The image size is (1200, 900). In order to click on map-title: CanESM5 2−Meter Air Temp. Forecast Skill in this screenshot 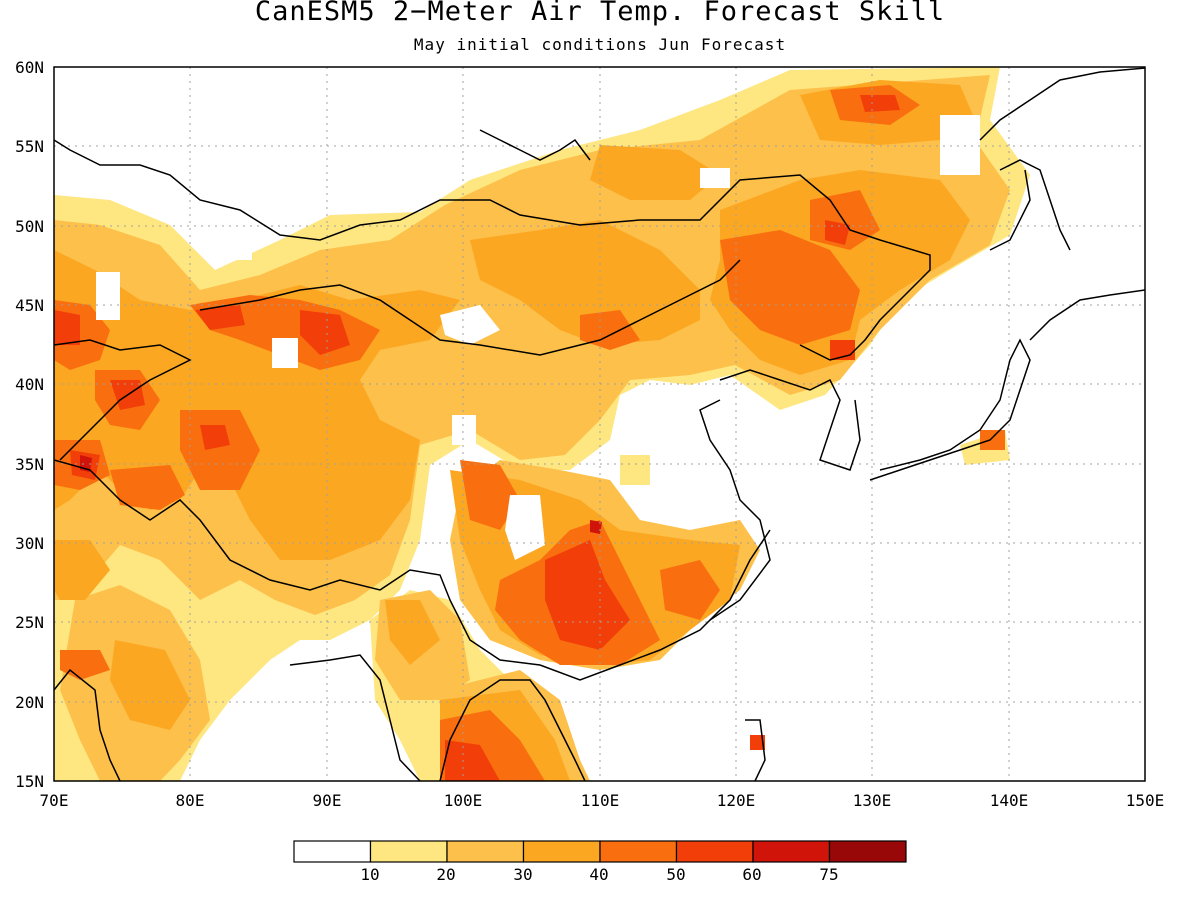, I will do `click(600, 13)`.